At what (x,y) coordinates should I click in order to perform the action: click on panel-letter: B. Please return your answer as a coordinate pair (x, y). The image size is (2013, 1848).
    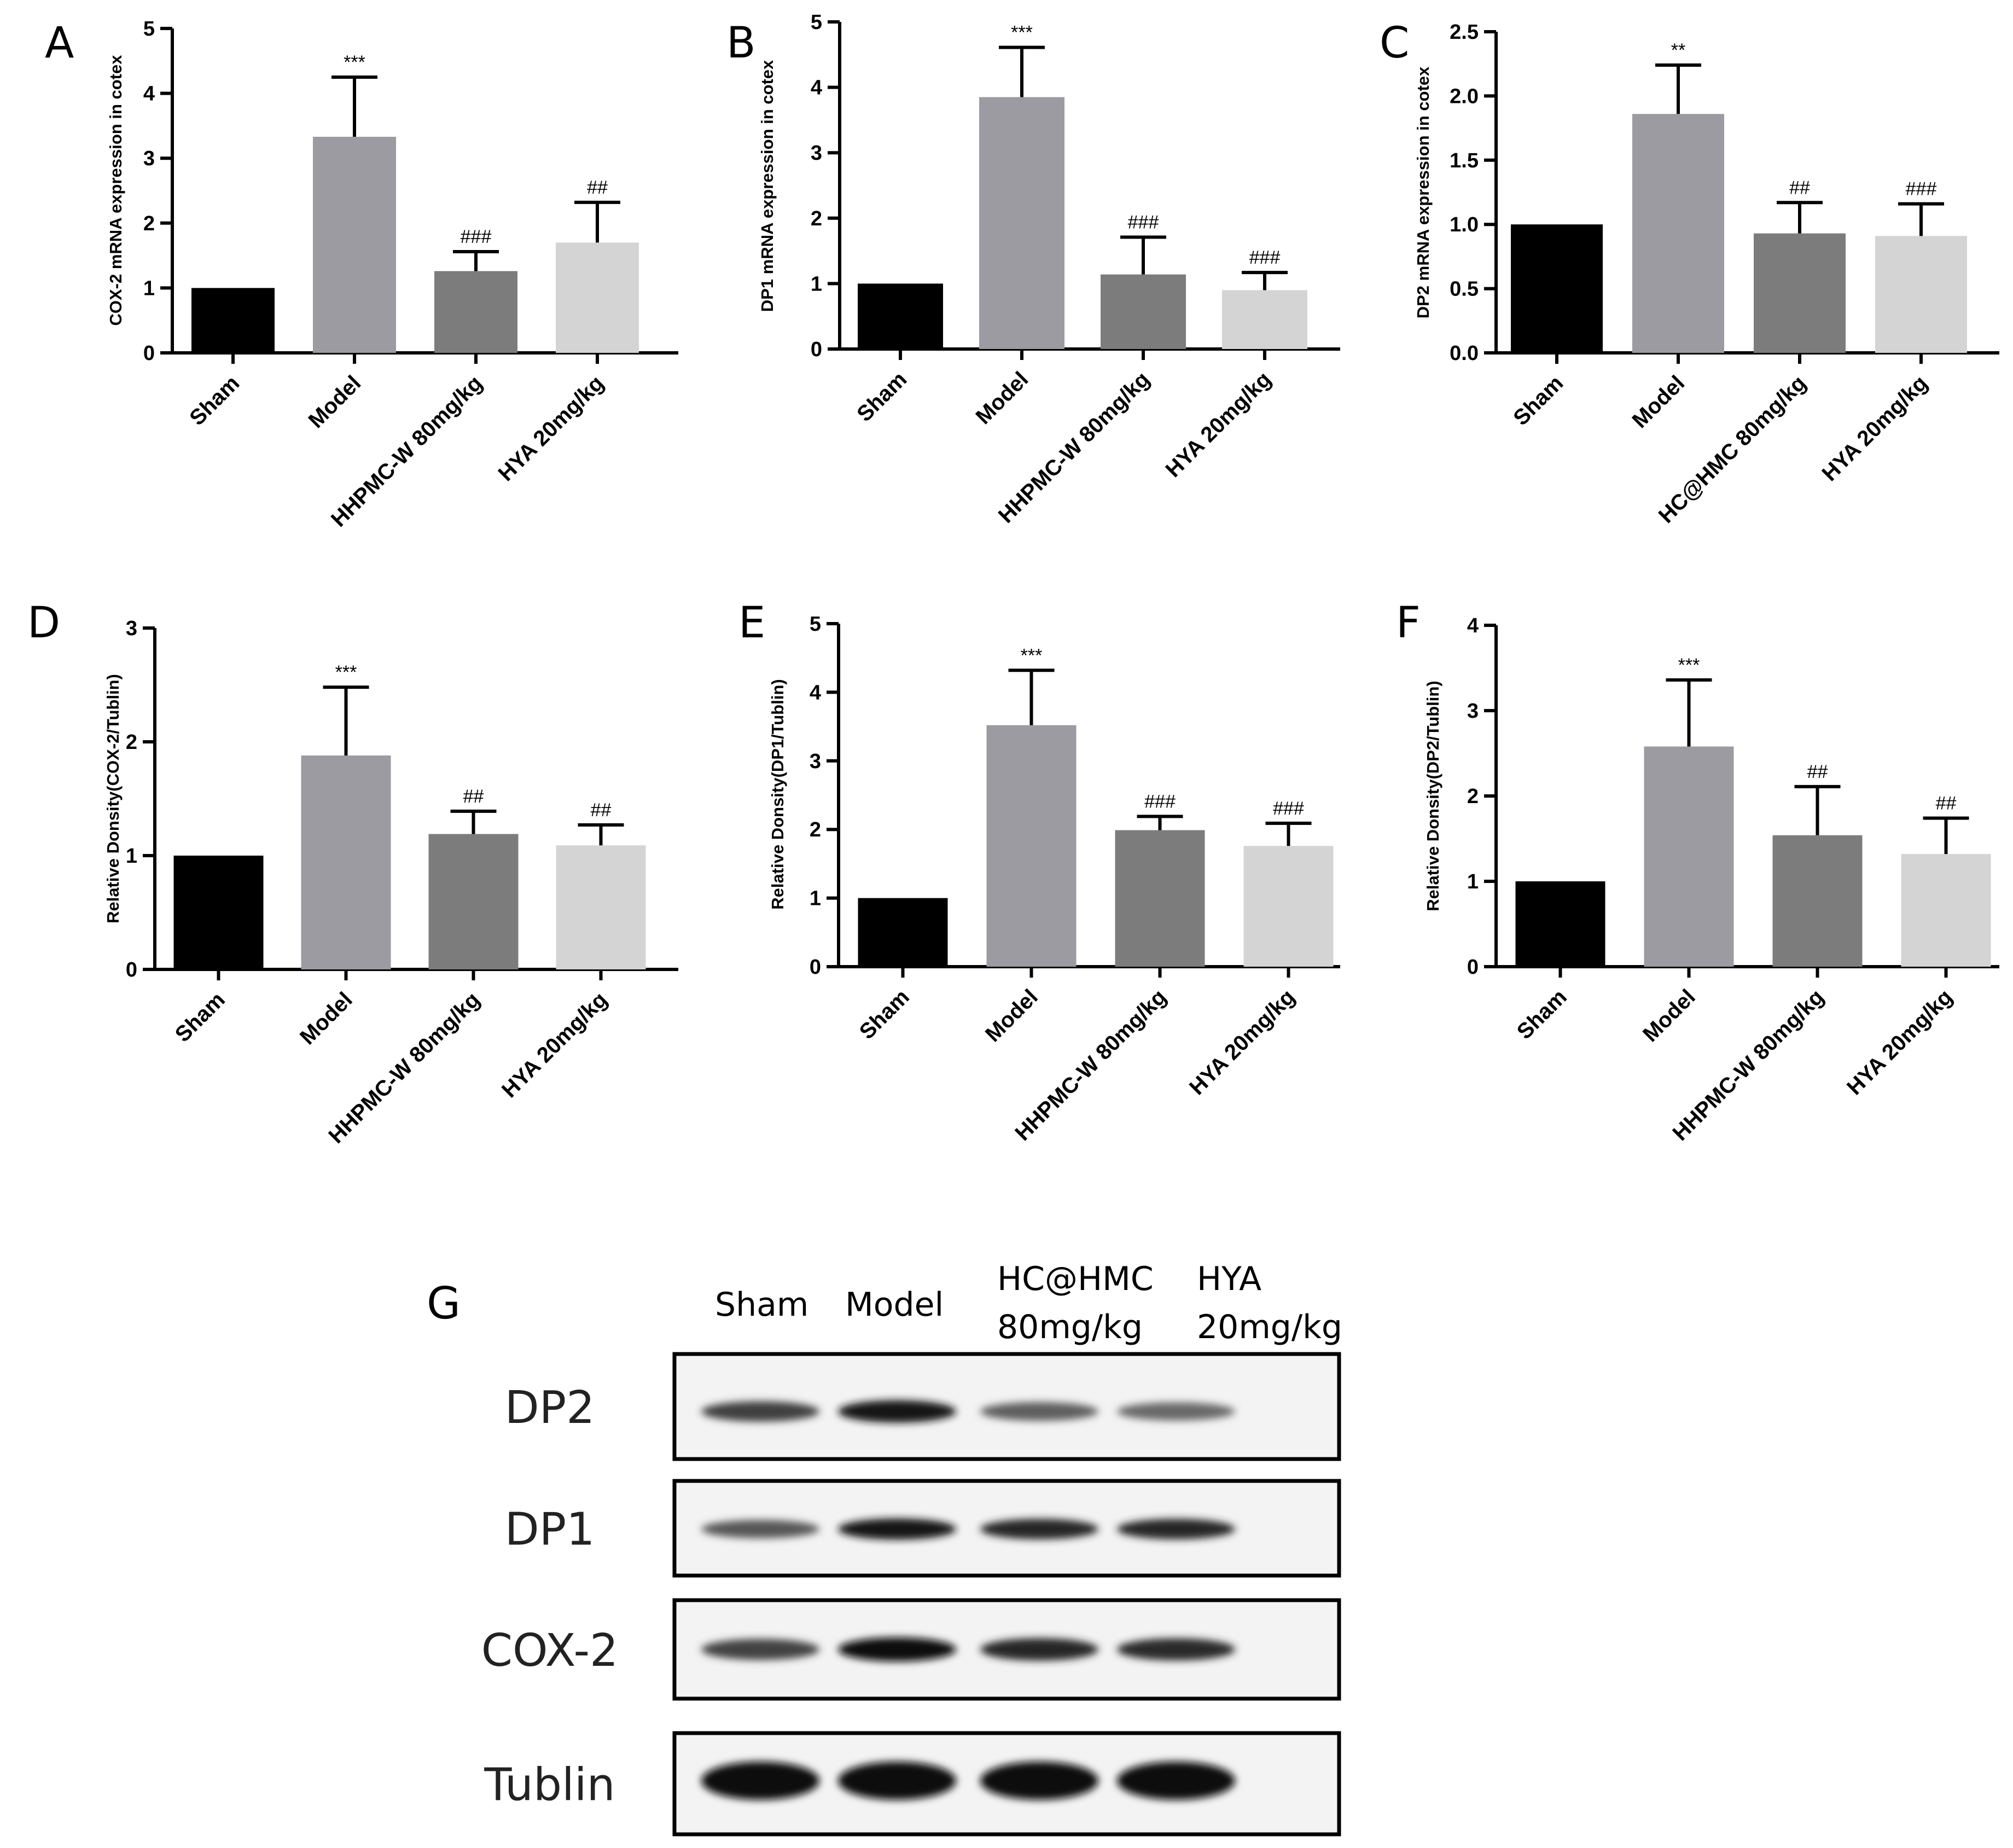
    Looking at the image, I should click on (741, 43).